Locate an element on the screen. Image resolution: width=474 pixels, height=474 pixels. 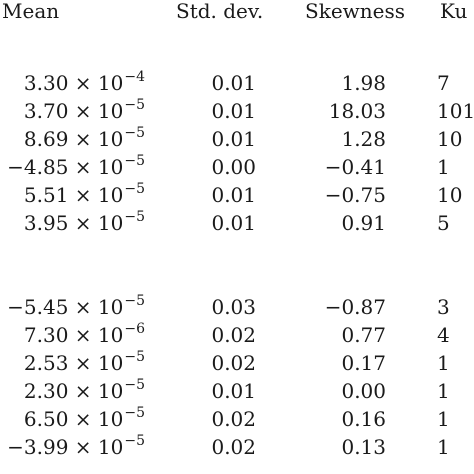
kurt-cell: 5 is located at coordinates (443, 223).